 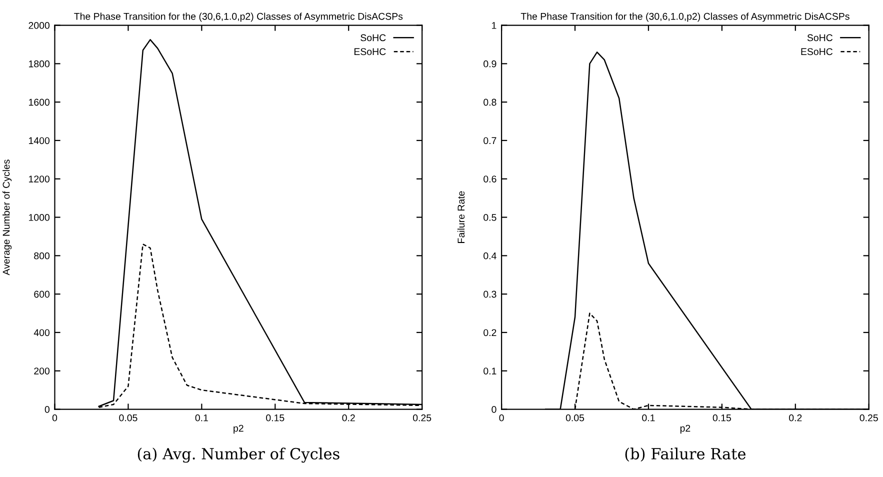 What do you see at coordinates (42, 256) in the screenshot?
I see `y-tick-label: 800` at bounding box center [42, 256].